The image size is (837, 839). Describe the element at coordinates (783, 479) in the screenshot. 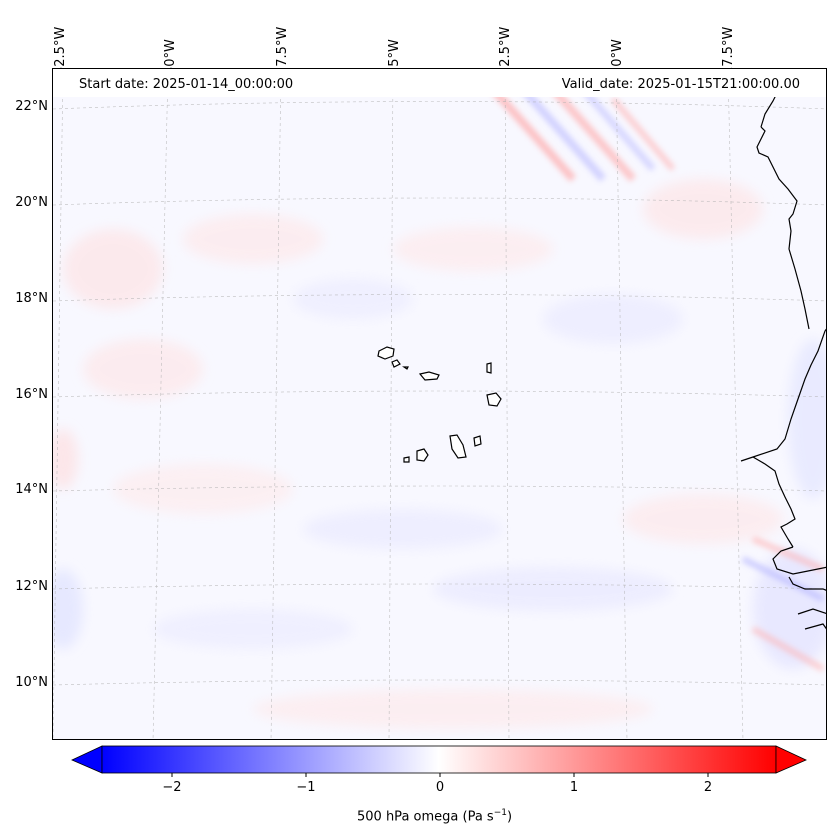

I see `coastline-africa` at that location.